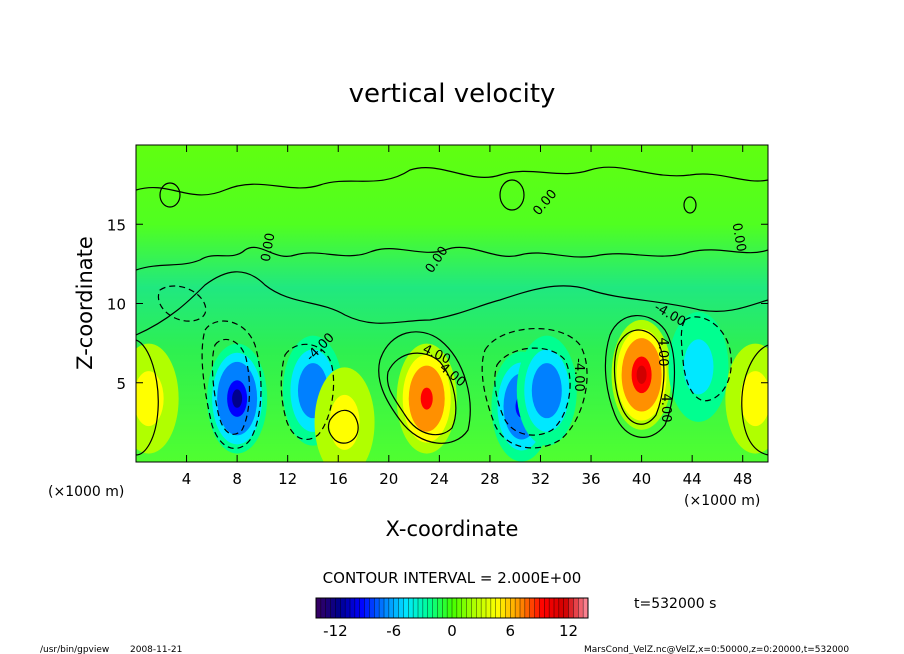 Image resolution: width=904 pixels, height=654 pixels. I want to click on time-label: t=532000 s, so click(675, 604).